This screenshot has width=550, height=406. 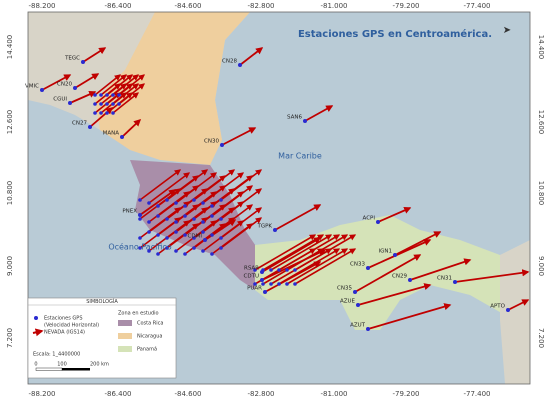 I want to click on station-label: AZUT, so click(x=358, y=326).